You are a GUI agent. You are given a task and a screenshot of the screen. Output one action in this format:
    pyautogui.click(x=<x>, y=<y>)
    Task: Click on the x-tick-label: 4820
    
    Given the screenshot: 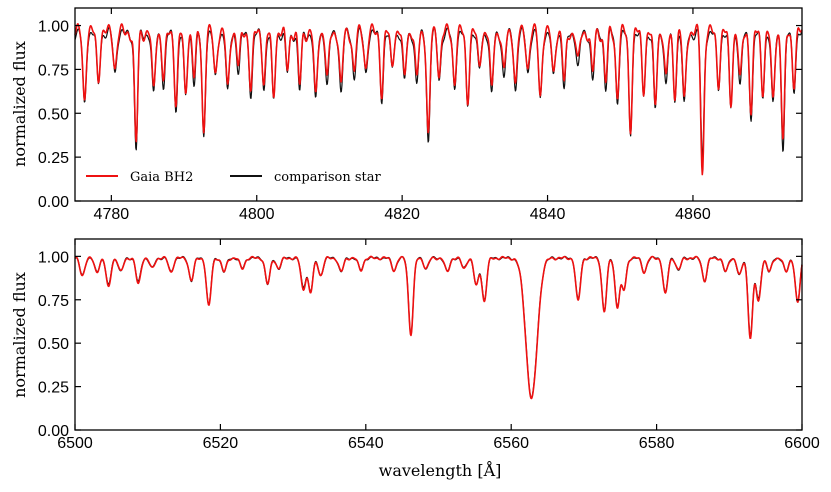 What is the action you would take?
    pyautogui.click(x=402, y=214)
    